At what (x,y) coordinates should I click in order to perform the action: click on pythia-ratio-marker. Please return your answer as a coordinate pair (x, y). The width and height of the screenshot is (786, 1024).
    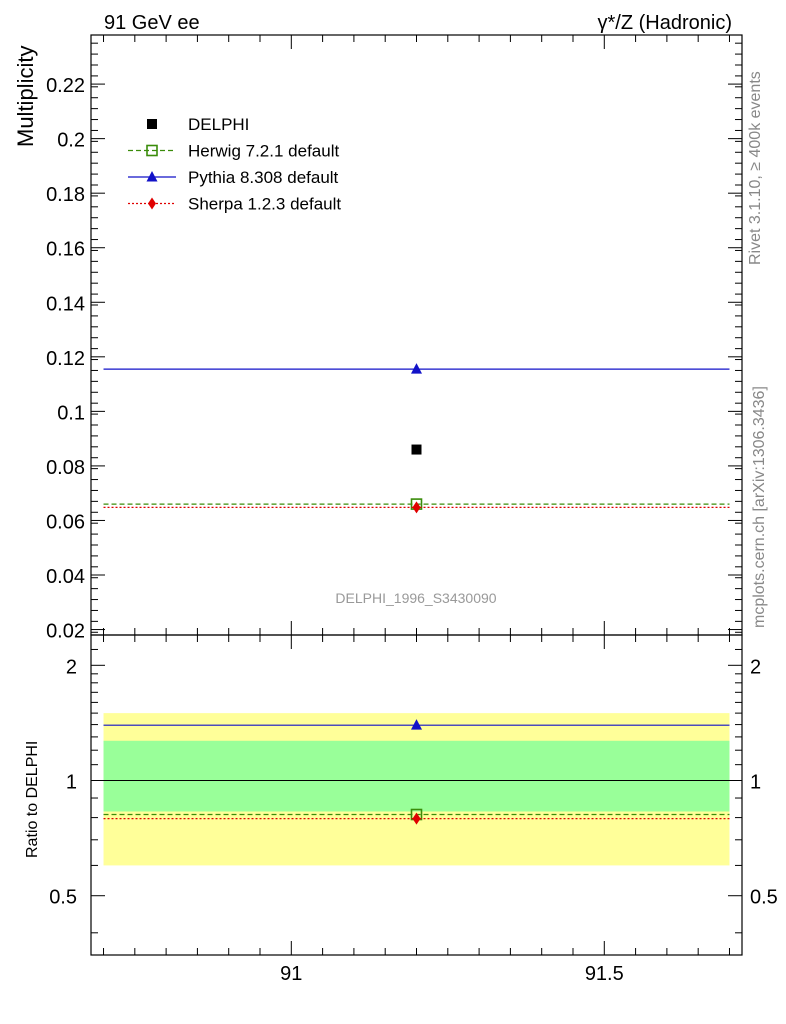
    Looking at the image, I should click on (416, 724).